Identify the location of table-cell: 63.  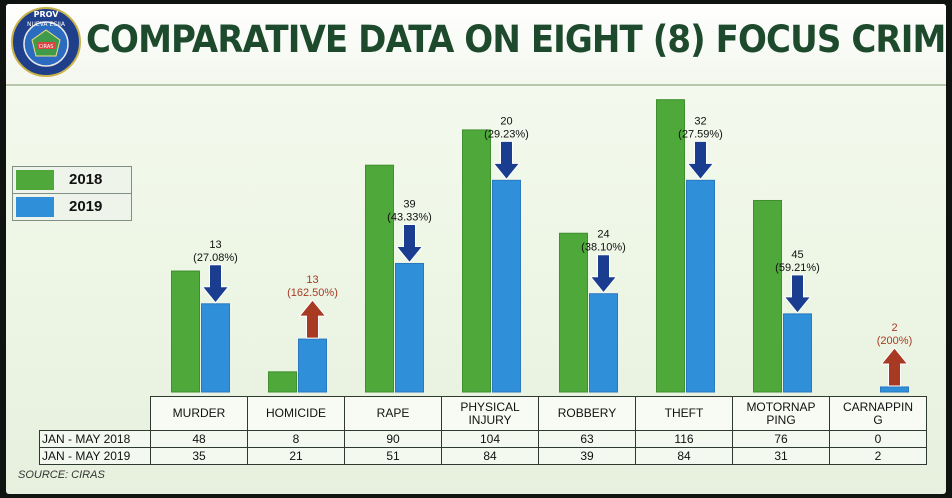
(587, 439).